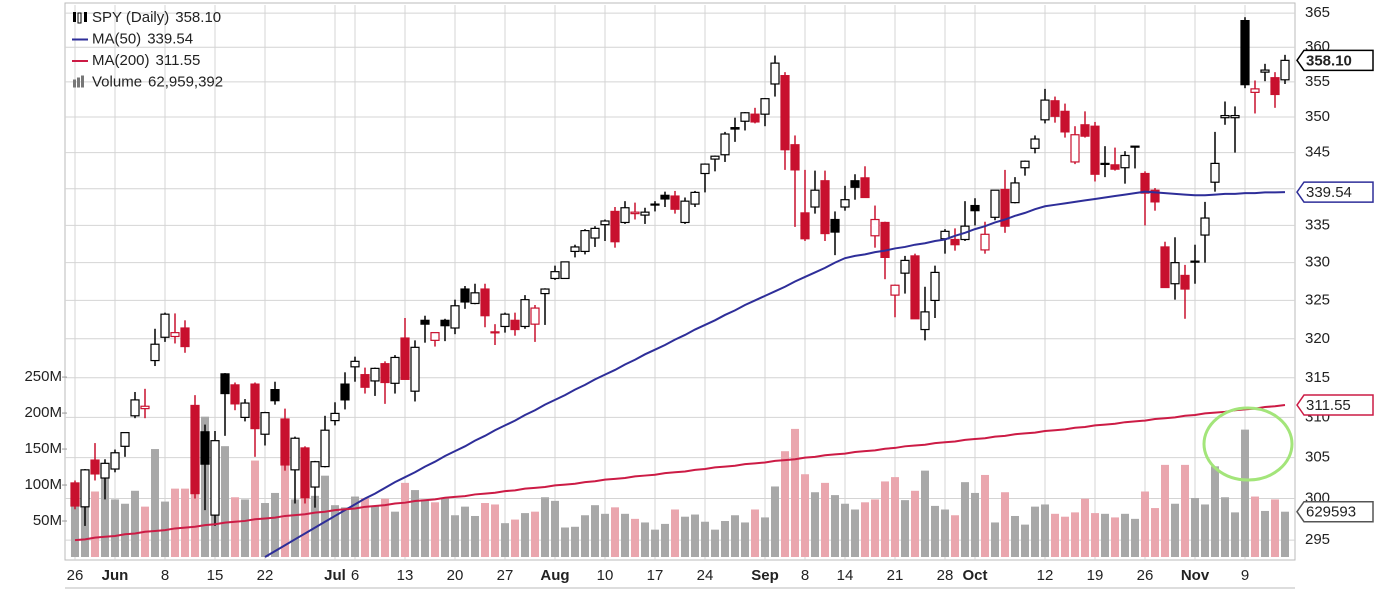  I want to click on y2-tick-label: 250M, so click(43, 376).